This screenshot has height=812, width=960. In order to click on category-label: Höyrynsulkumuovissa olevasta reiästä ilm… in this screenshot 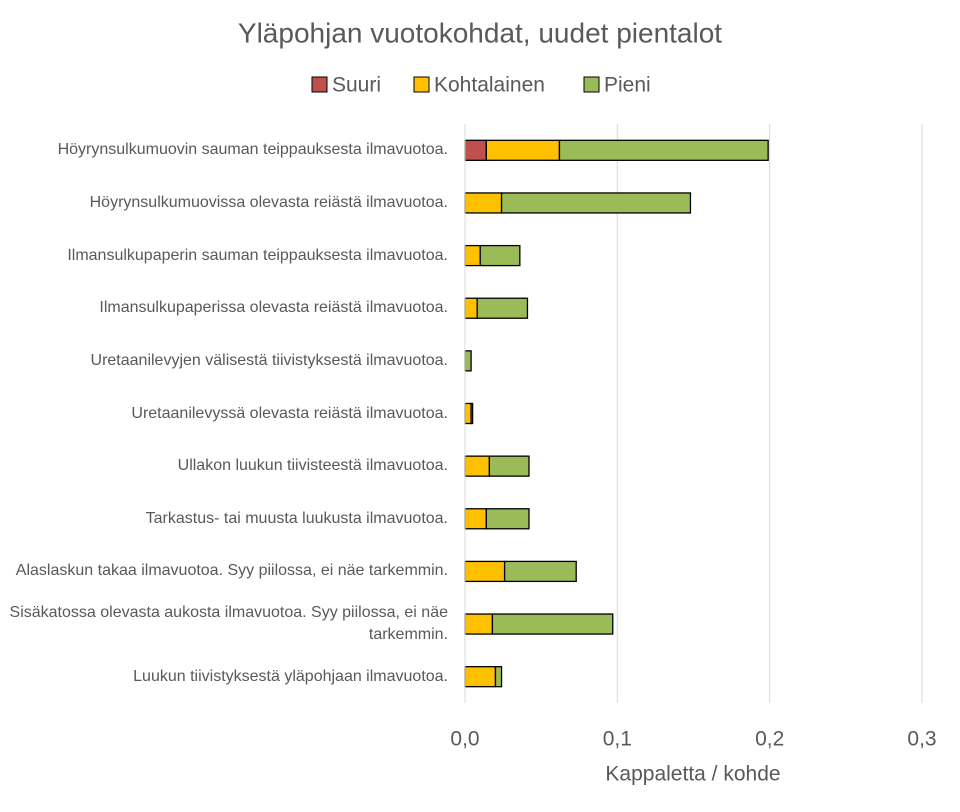, I will do `click(268, 202)`.